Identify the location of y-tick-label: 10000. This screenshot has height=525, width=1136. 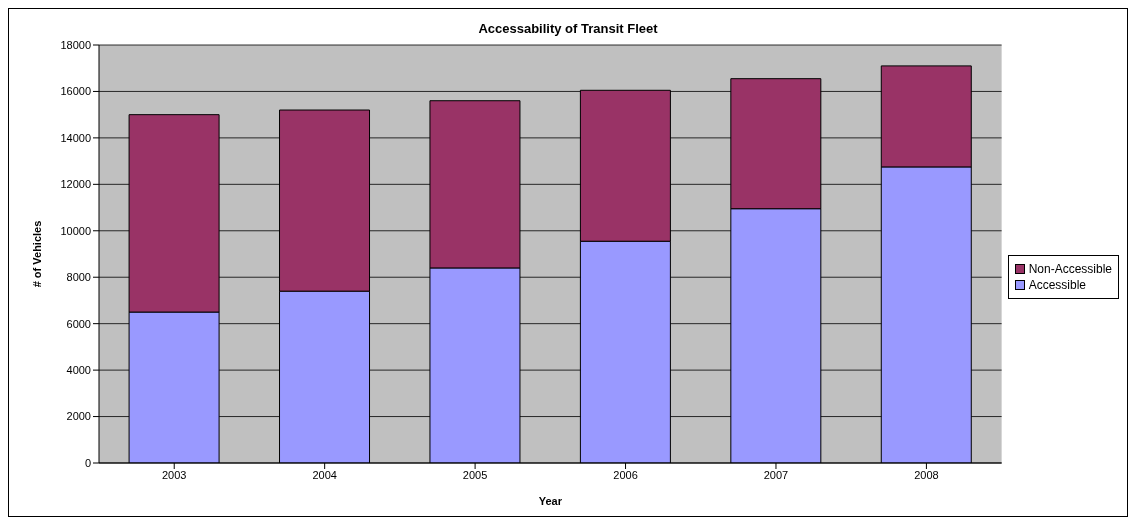
(75, 230).